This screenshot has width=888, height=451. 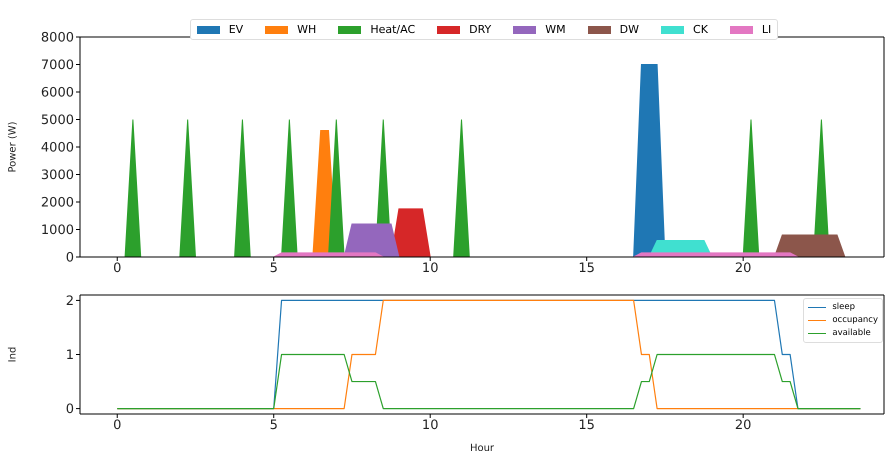 What do you see at coordinates (57, 148) in the screenshot?
I see `y-tick-label: 4000` at bounding box center [57, 148].